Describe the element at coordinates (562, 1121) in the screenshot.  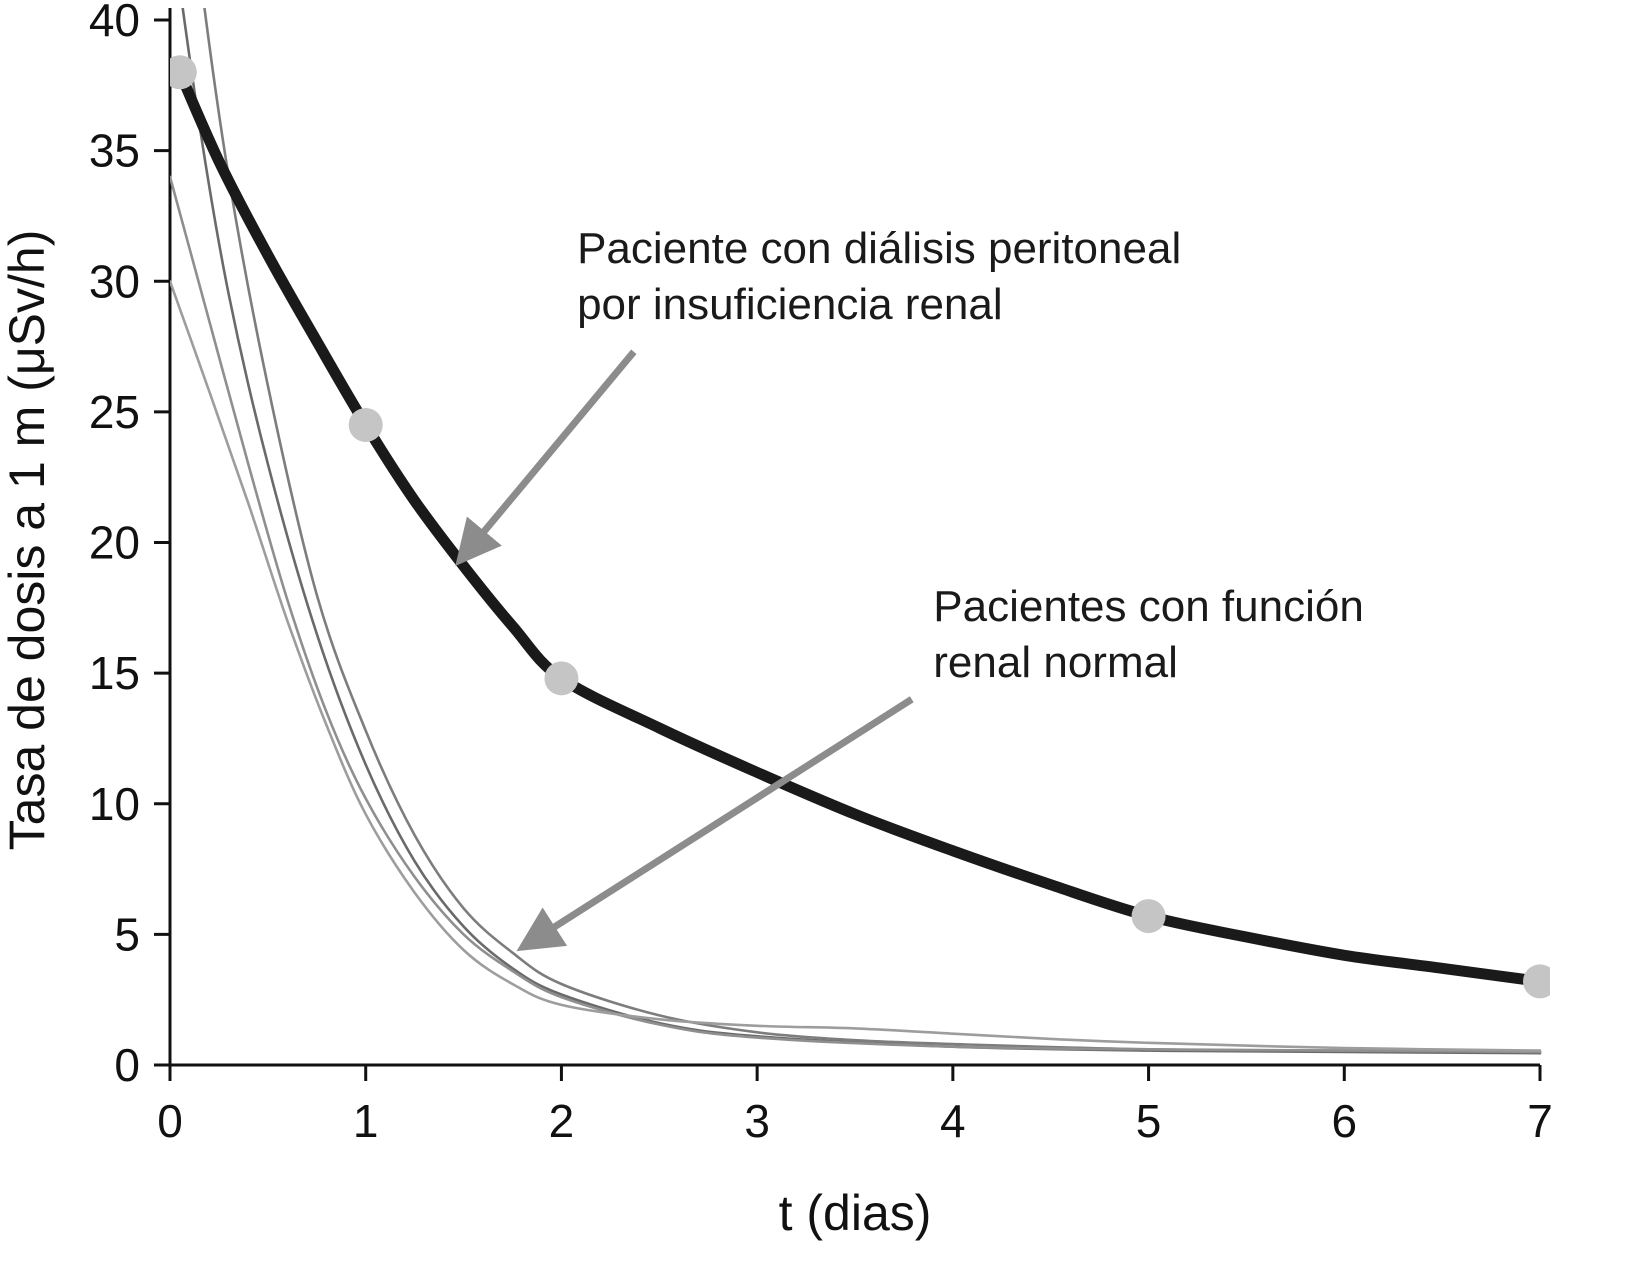
I see `x-tick-label: 2` at that location.